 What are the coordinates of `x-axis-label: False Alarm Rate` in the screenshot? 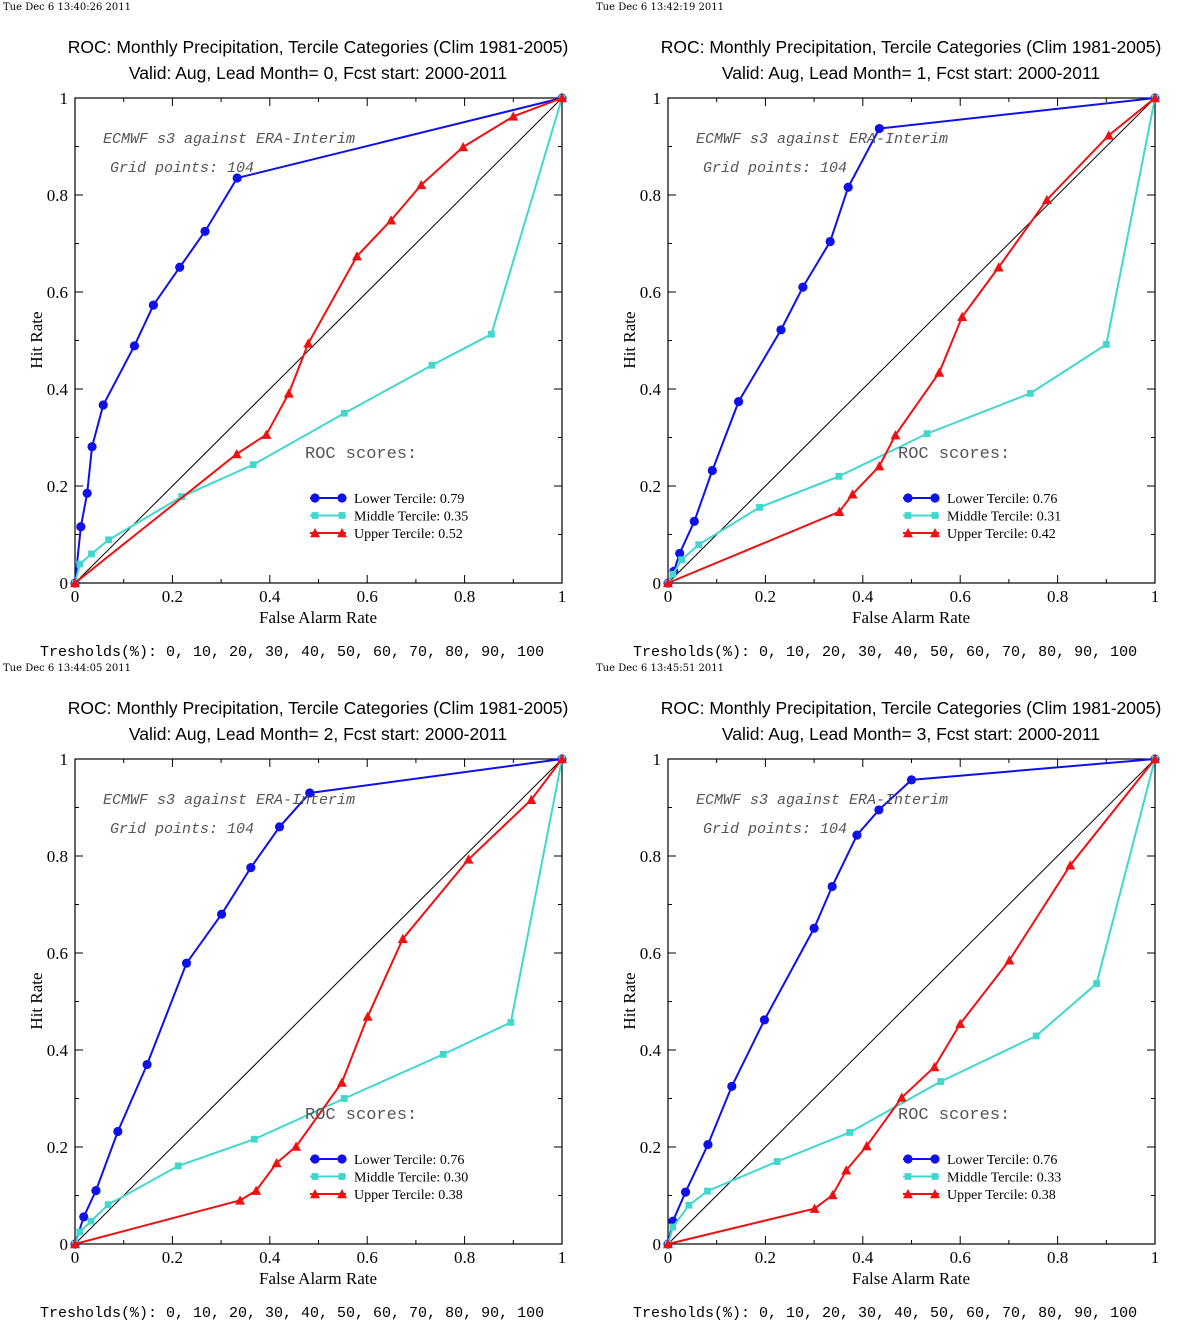 It's located at (318, 617).